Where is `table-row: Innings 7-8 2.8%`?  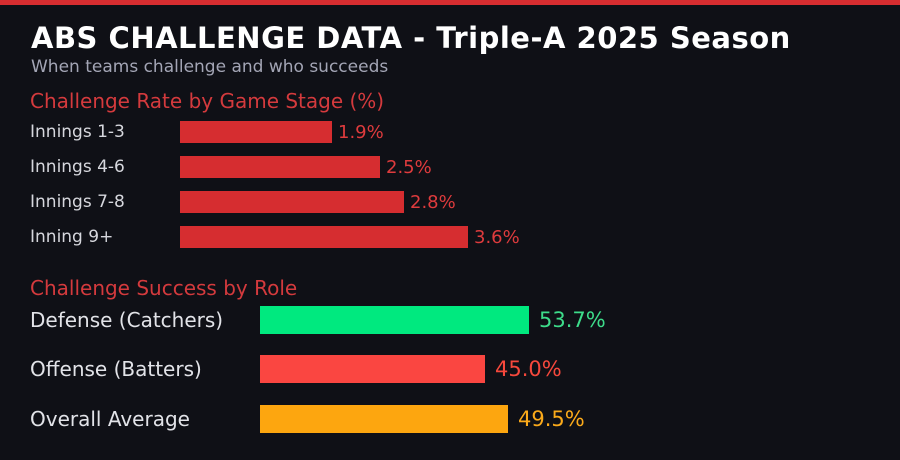 table-row: Innings 7-8 2.8% is located at coordinates (465, 202).